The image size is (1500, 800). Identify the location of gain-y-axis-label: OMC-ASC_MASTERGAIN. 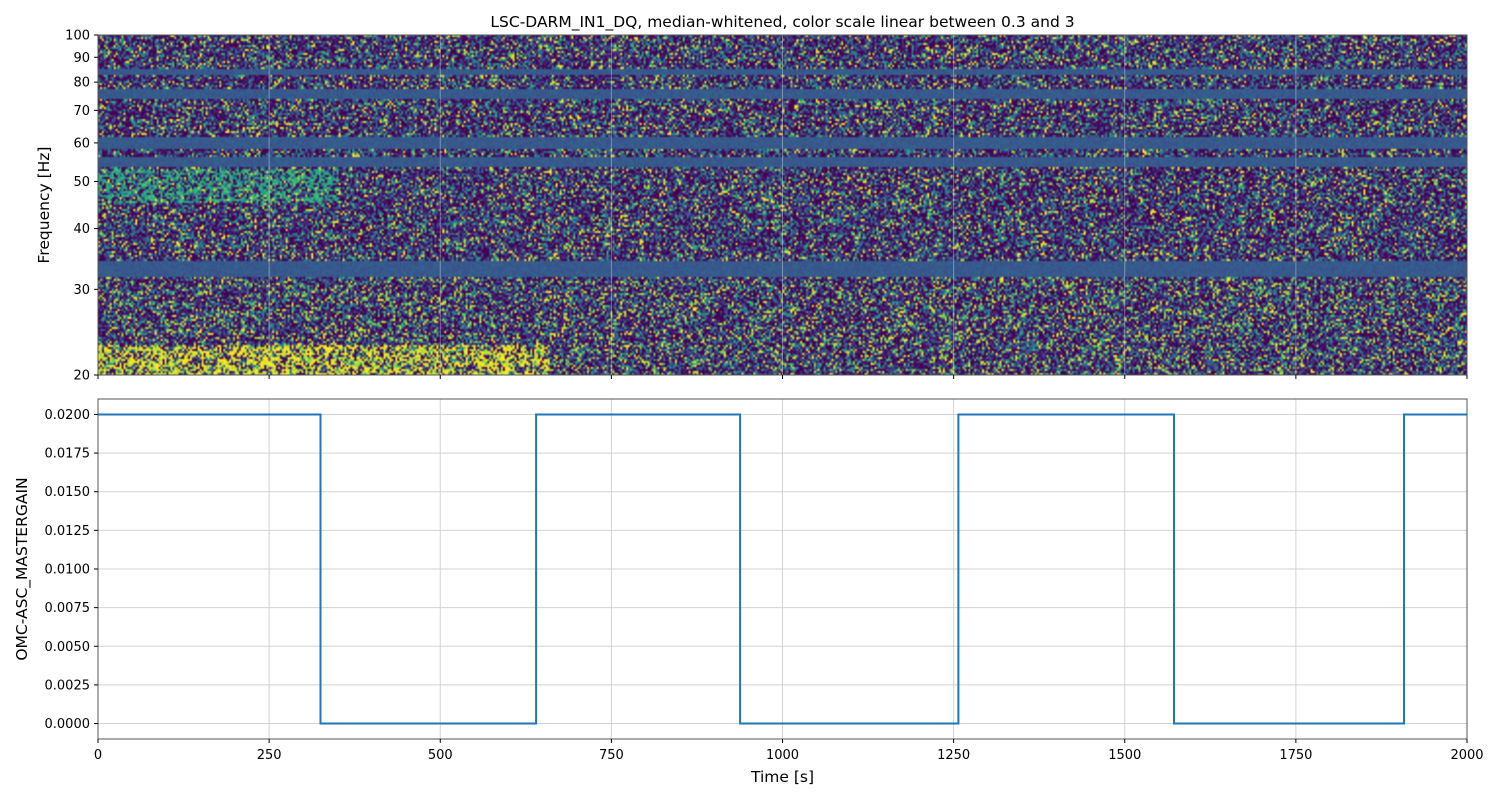
(22, 568).